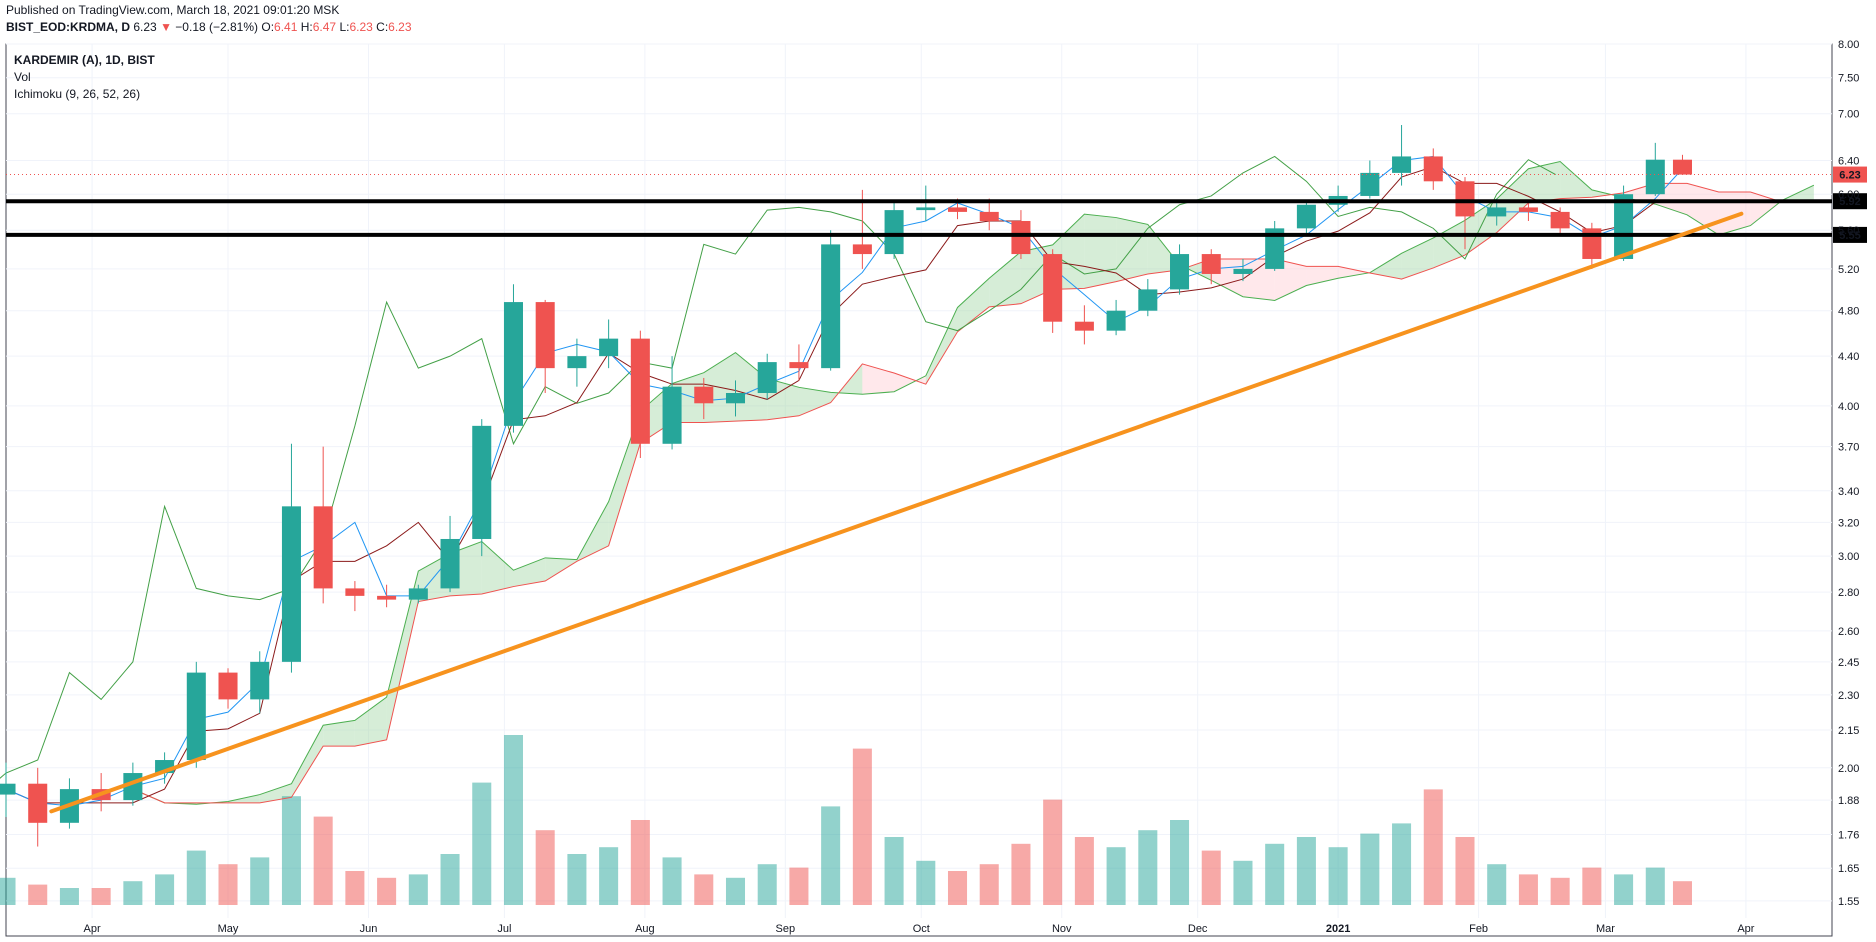  I want to click on high-label: H:, so click(306, 27).